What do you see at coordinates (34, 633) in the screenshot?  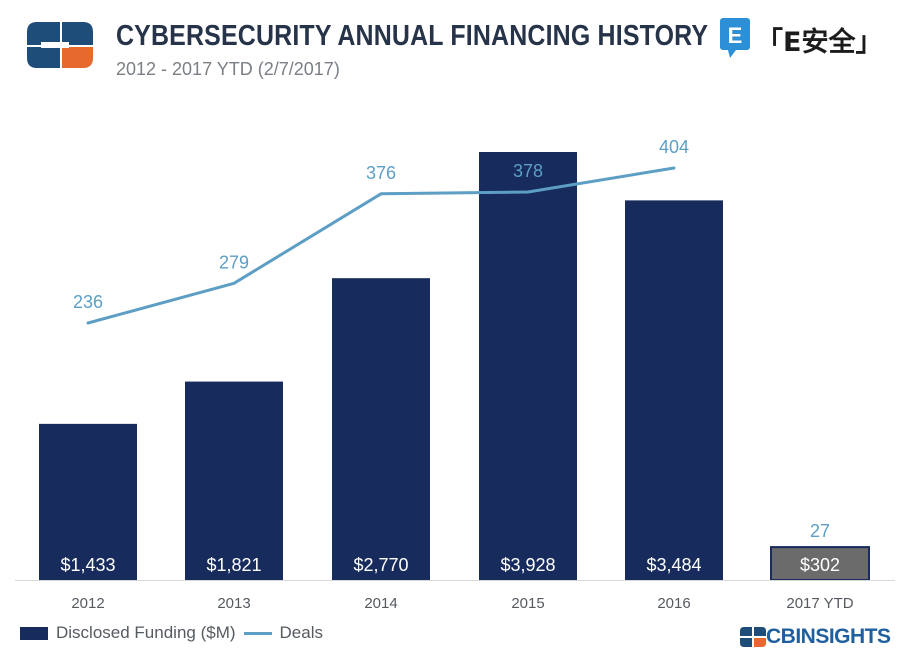 I see `legend-funding-swatch` at bounding box center [34, 633].